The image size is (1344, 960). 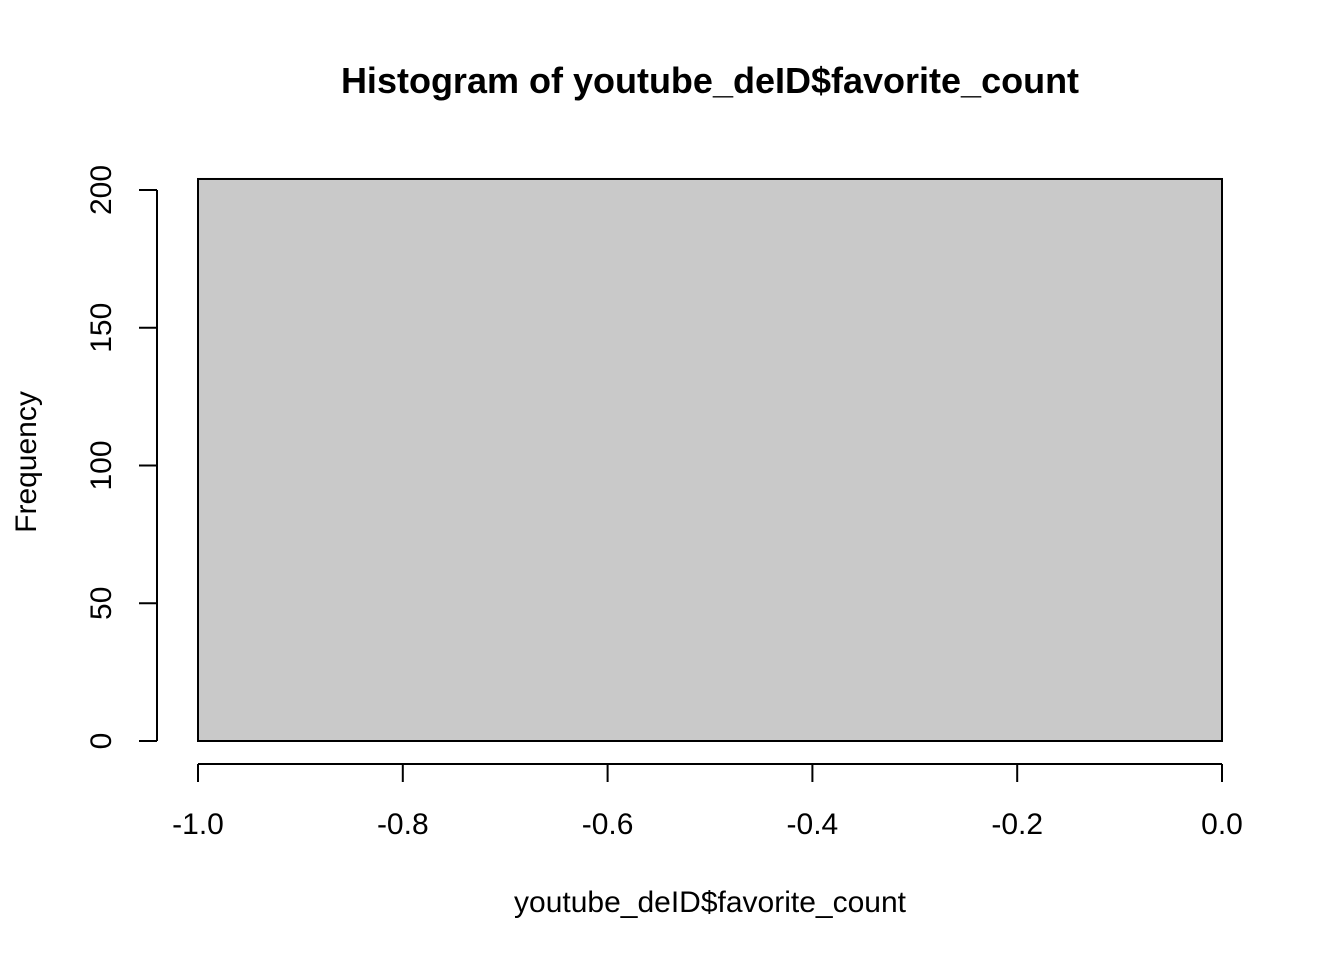 I want to click on y-tick-label: 50, so click(x=101, y=603).